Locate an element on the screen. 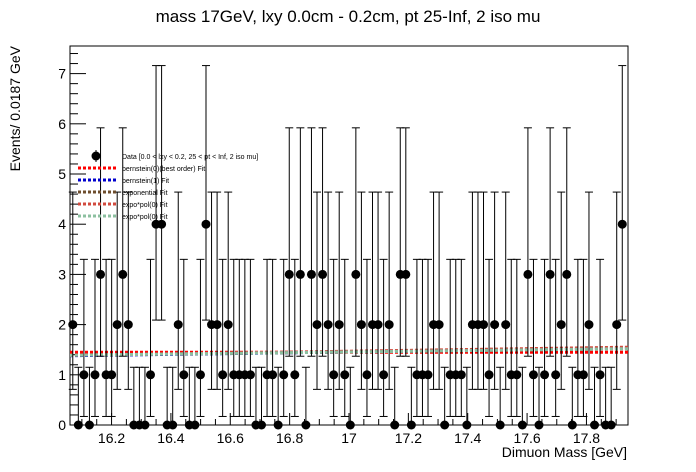  x-tick-label: 16.6 is located at coordinates (230, 438).